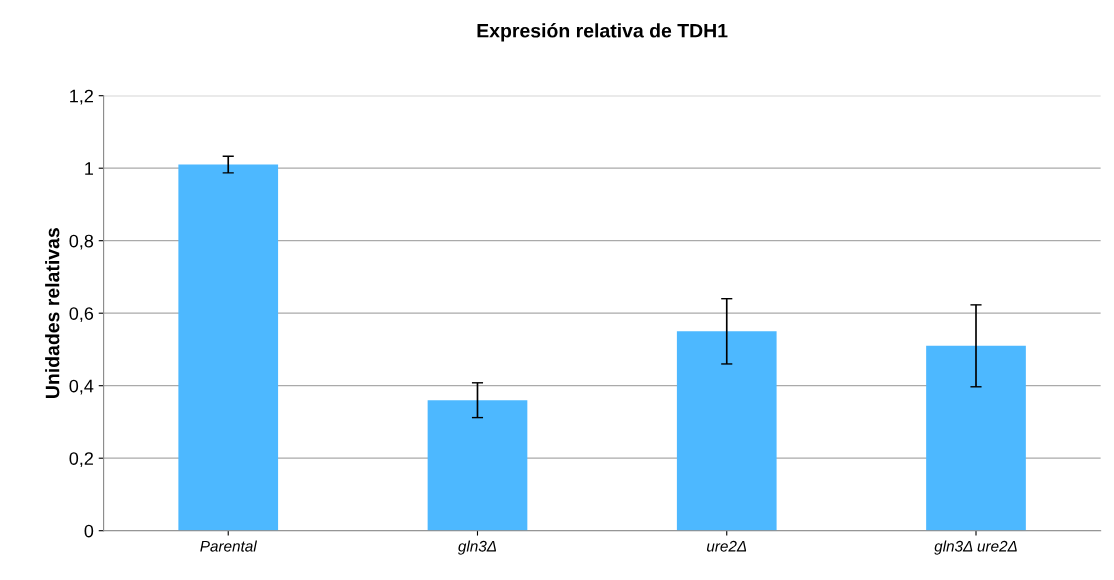 This screenshot has height=580, width=1114. I want to click on x-tick-label: gln3Δ ure2Δ, so click(975, 547).